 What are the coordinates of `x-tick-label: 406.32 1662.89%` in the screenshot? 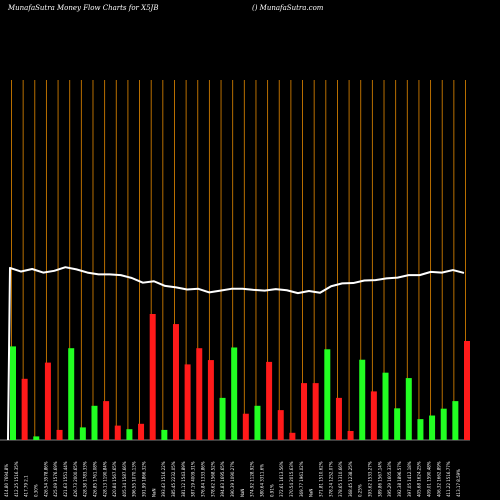 It's located at (438, 479).